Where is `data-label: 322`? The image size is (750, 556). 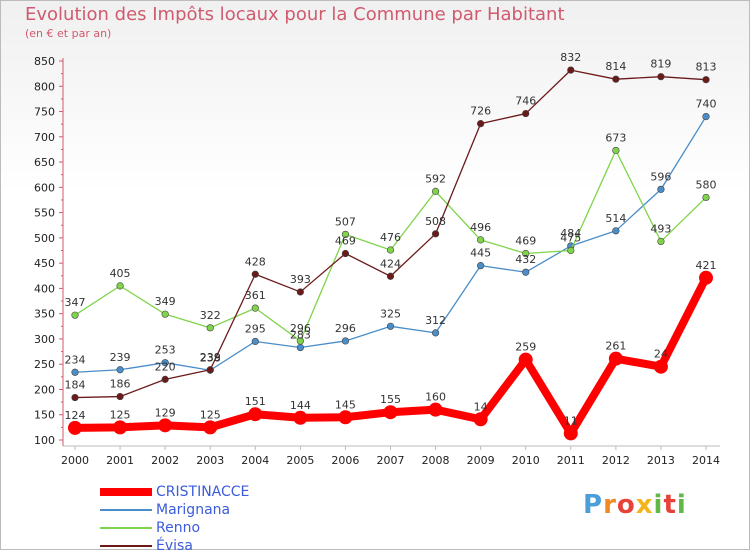
data-label: 322 is located at coordinates (210, 315).